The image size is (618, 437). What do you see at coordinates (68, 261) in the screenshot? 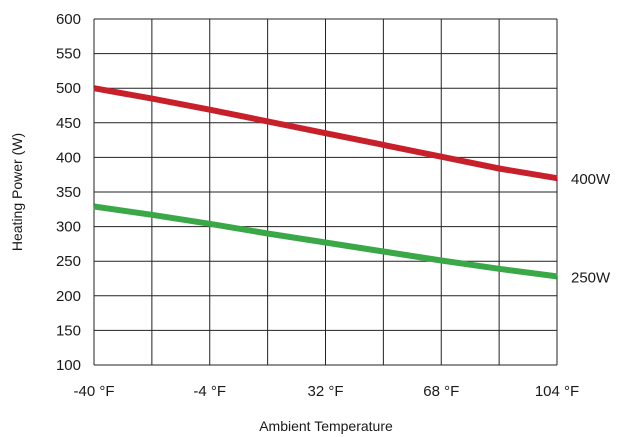
I see `y-tick-label: 250` at bounding box center [68, 261].